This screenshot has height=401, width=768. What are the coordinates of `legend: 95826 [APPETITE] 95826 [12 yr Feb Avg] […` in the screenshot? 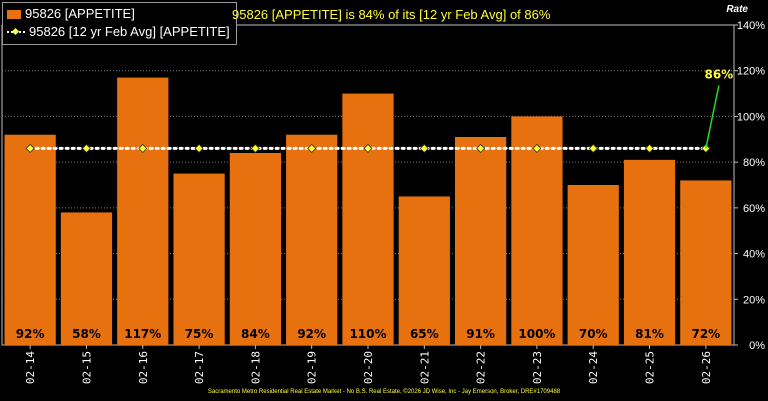 It's located at (119, 23).